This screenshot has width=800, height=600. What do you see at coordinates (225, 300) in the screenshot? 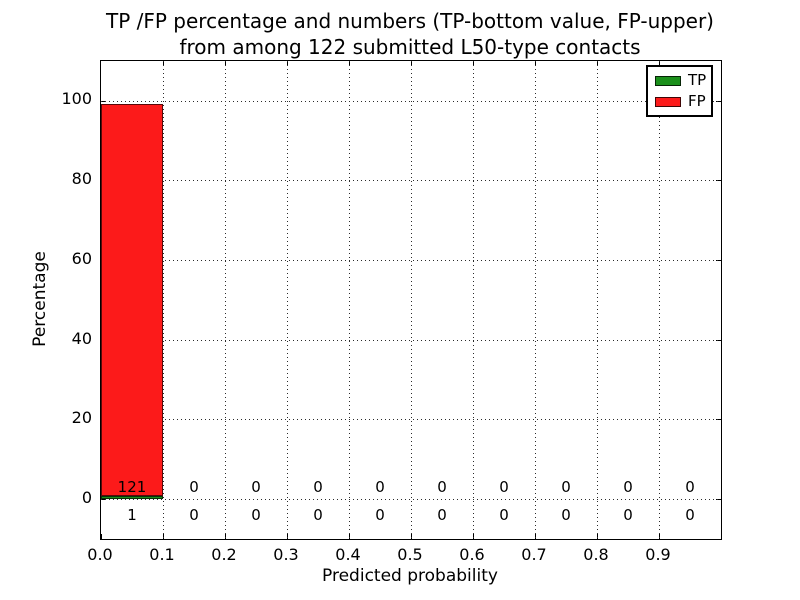
I see `gridline-x02` at bounding box center [225, 300].